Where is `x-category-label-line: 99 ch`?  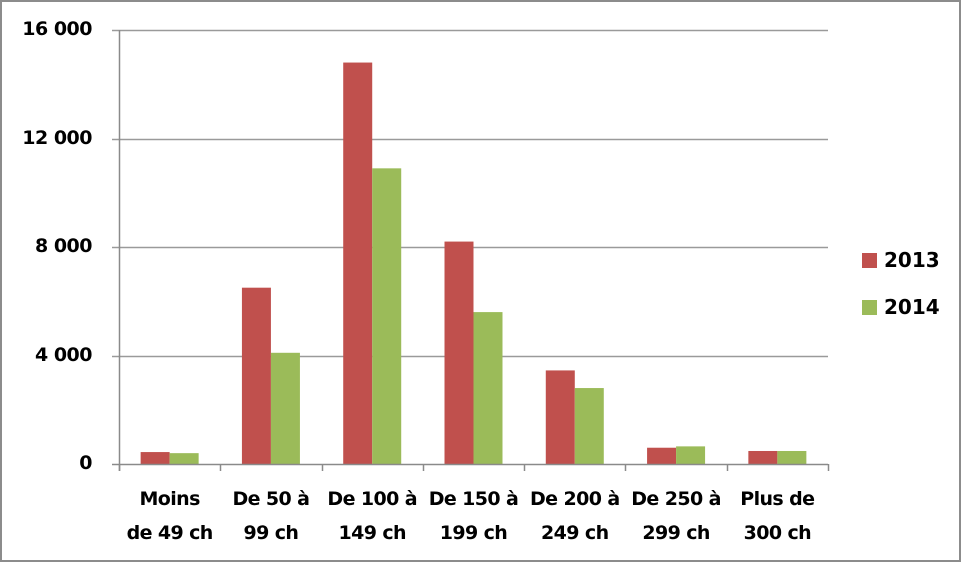
x-category-label-line: 99 ch is located at coordinates (271, 533).